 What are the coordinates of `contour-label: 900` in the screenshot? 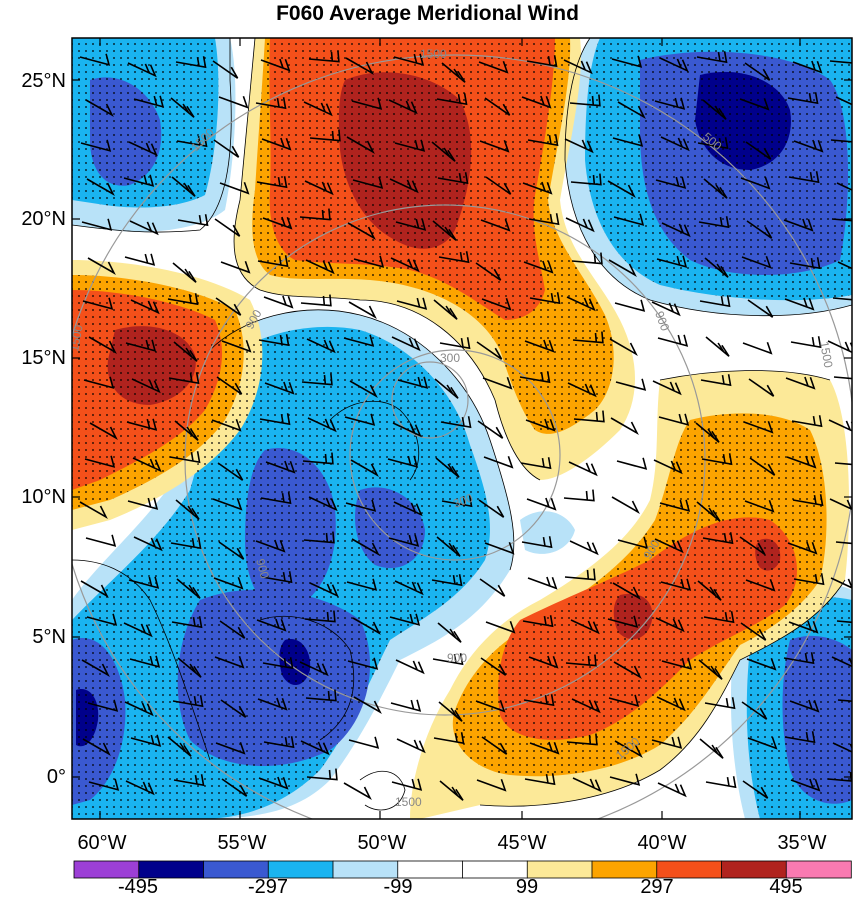 It's located at (457, 658).